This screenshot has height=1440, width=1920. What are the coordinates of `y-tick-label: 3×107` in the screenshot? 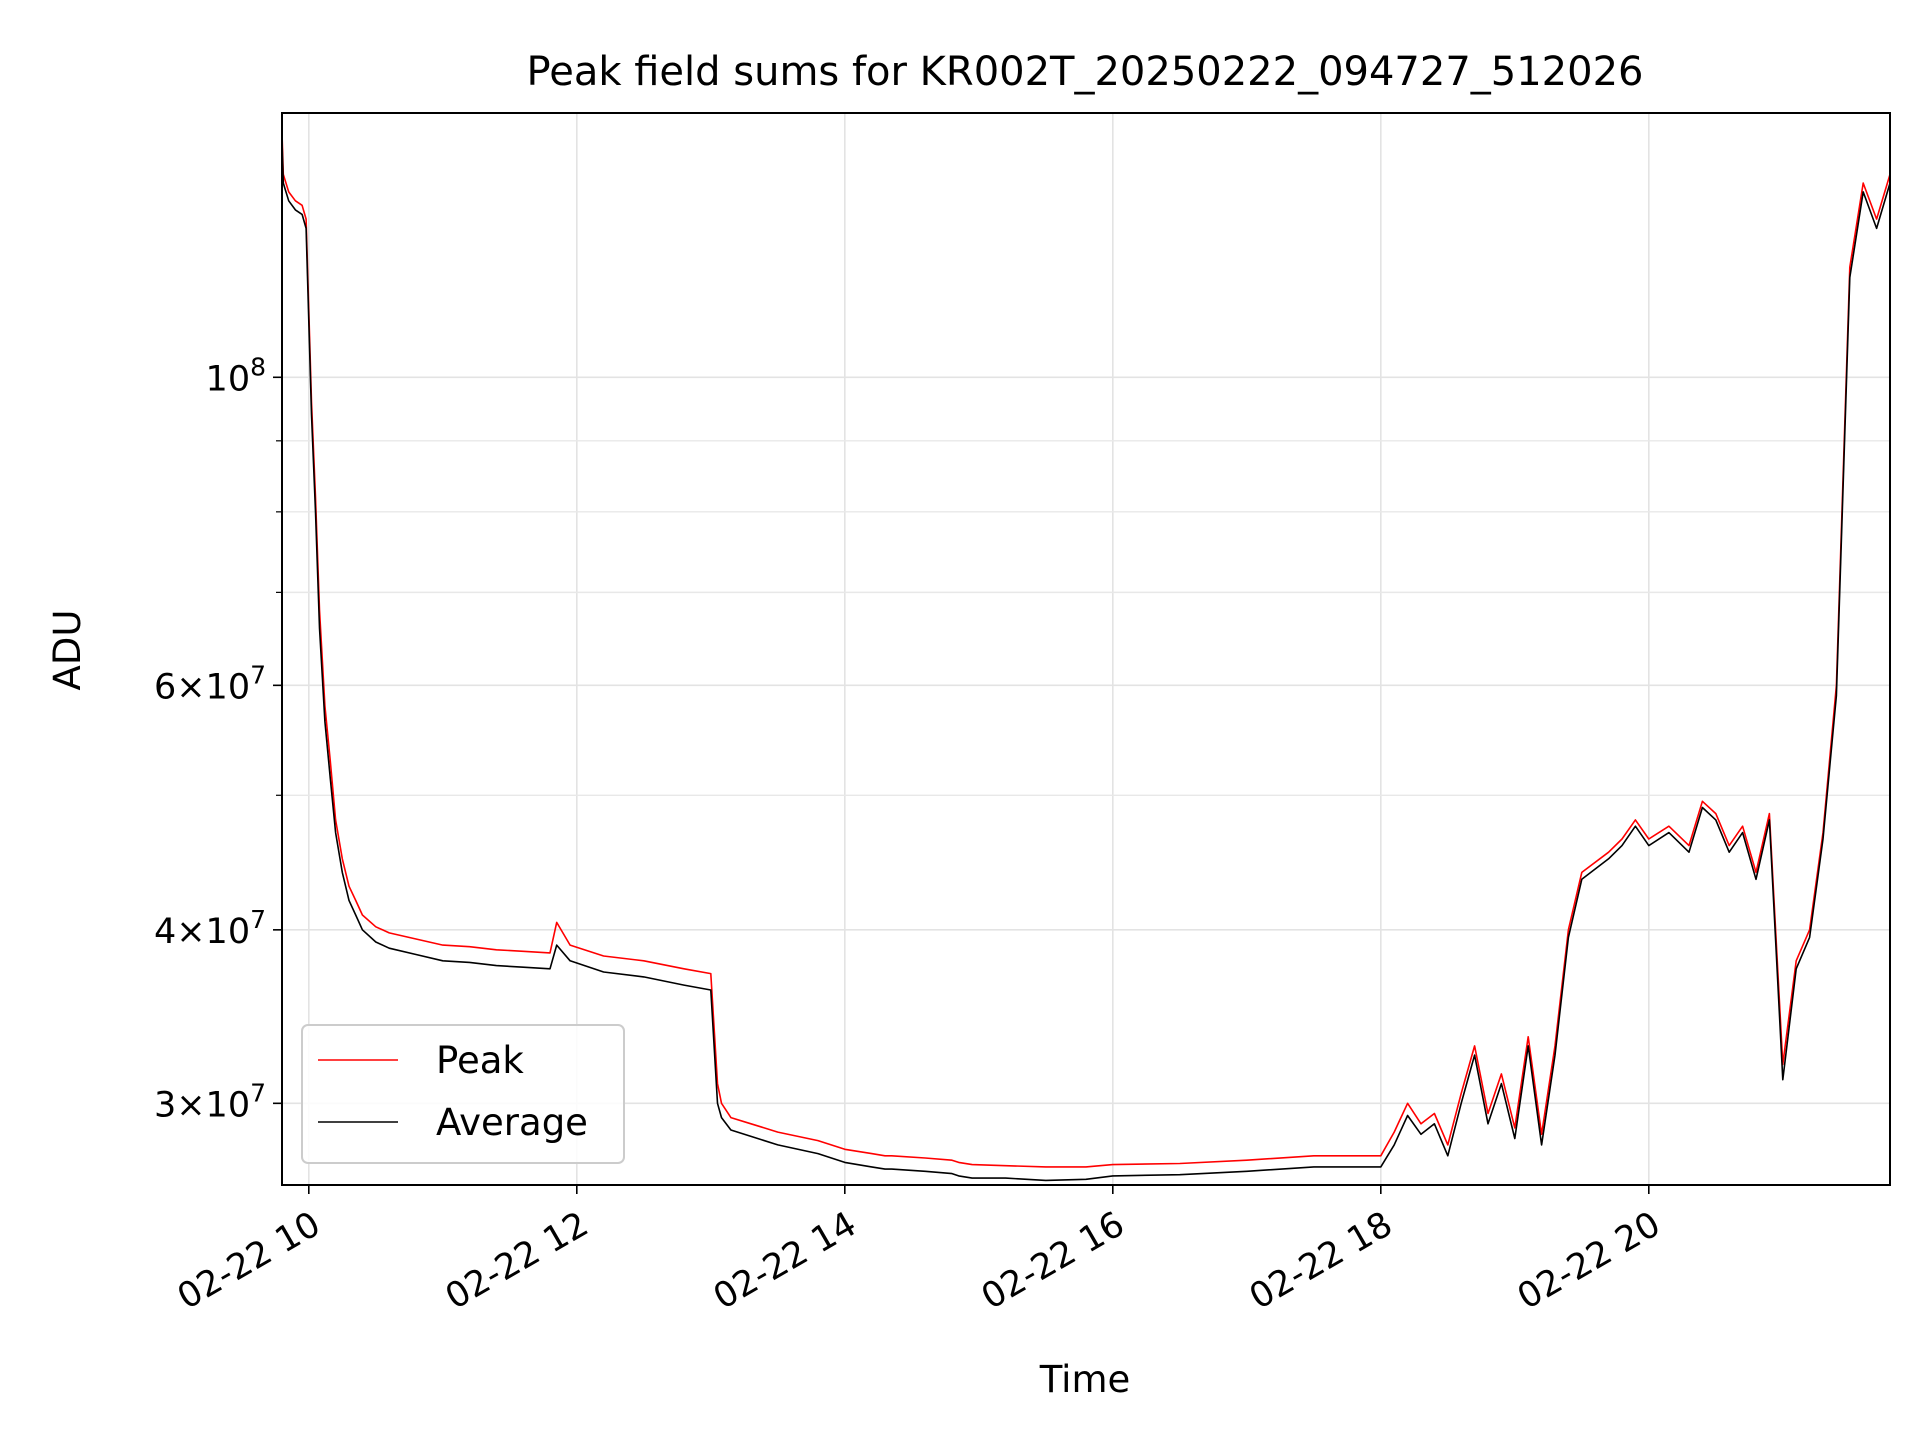 It's located at (210, 1101).